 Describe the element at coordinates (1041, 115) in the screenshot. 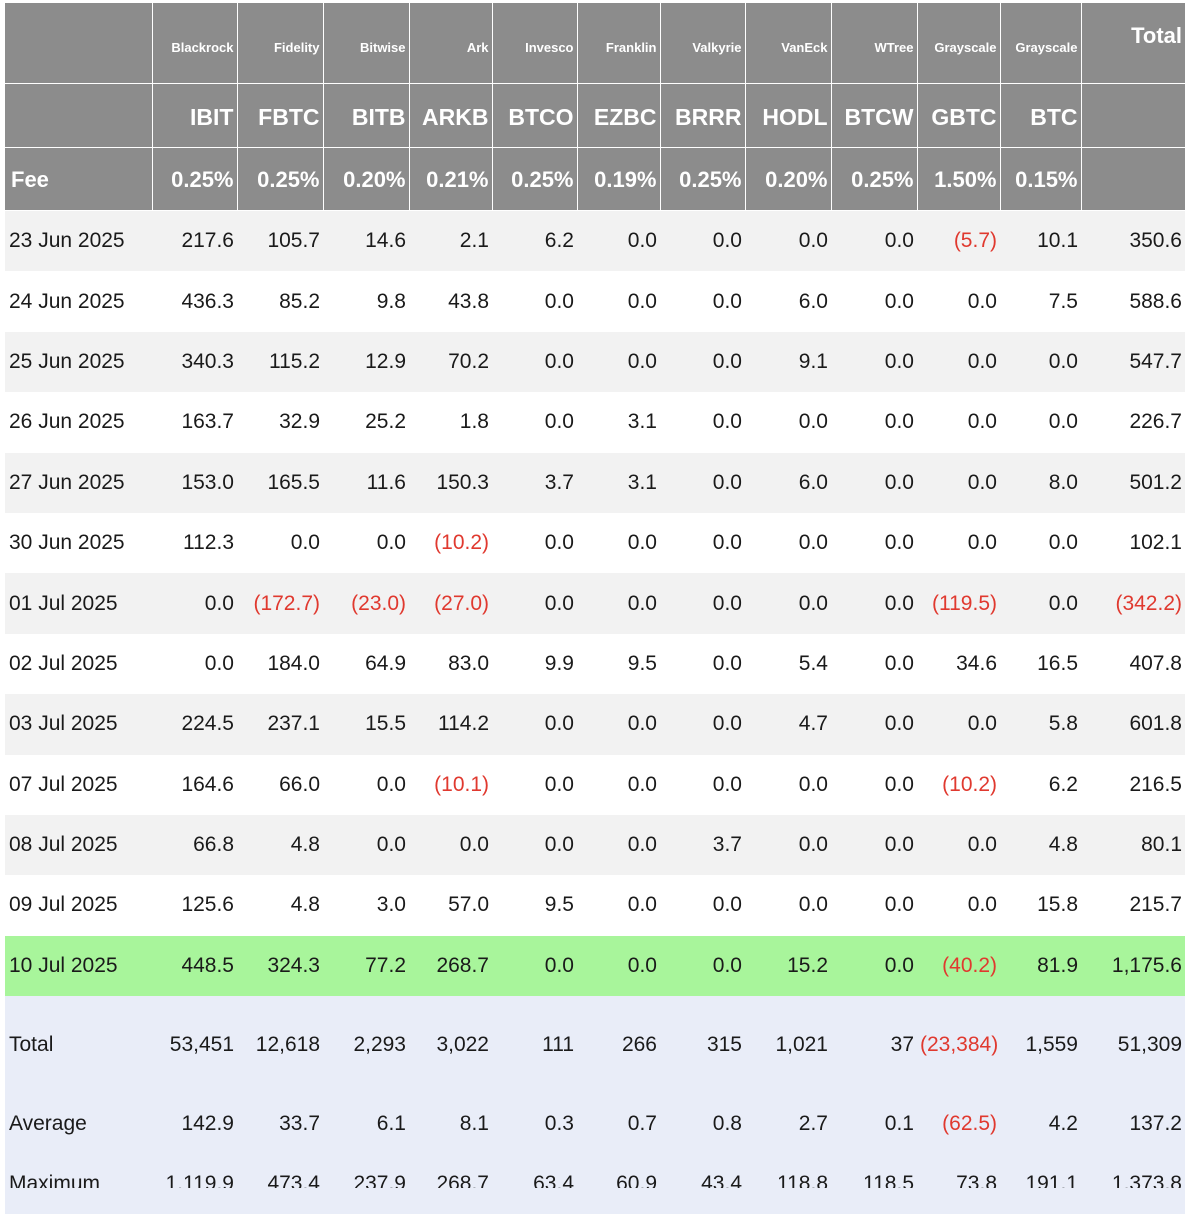

I see `ticker-header-cell: BTC` at that location.